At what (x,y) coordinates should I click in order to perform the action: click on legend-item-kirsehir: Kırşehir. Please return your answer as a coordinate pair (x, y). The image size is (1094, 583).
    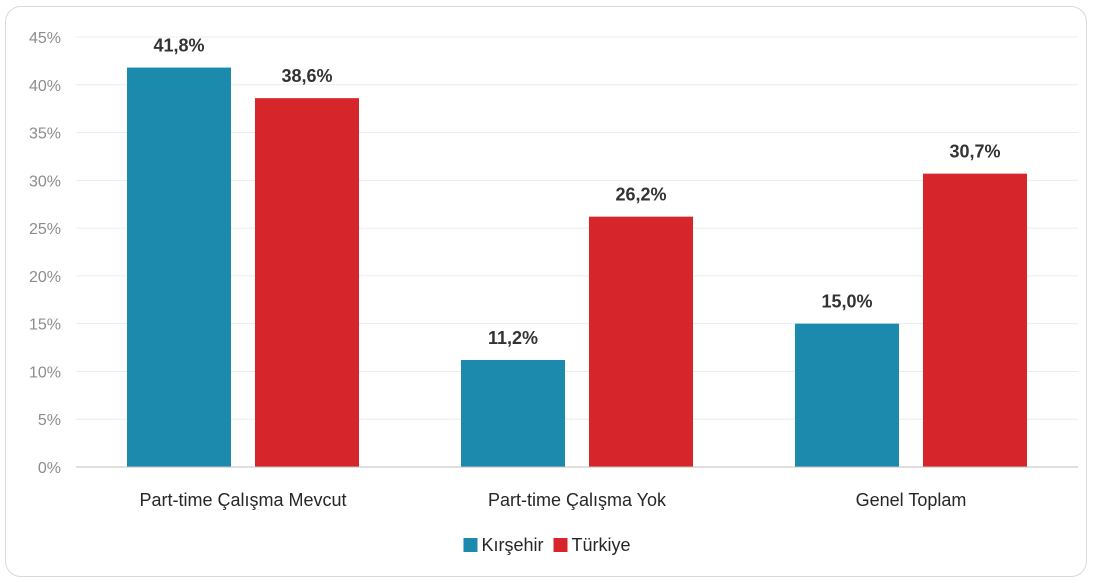
    Looking at the image, I should click on (503, 545).